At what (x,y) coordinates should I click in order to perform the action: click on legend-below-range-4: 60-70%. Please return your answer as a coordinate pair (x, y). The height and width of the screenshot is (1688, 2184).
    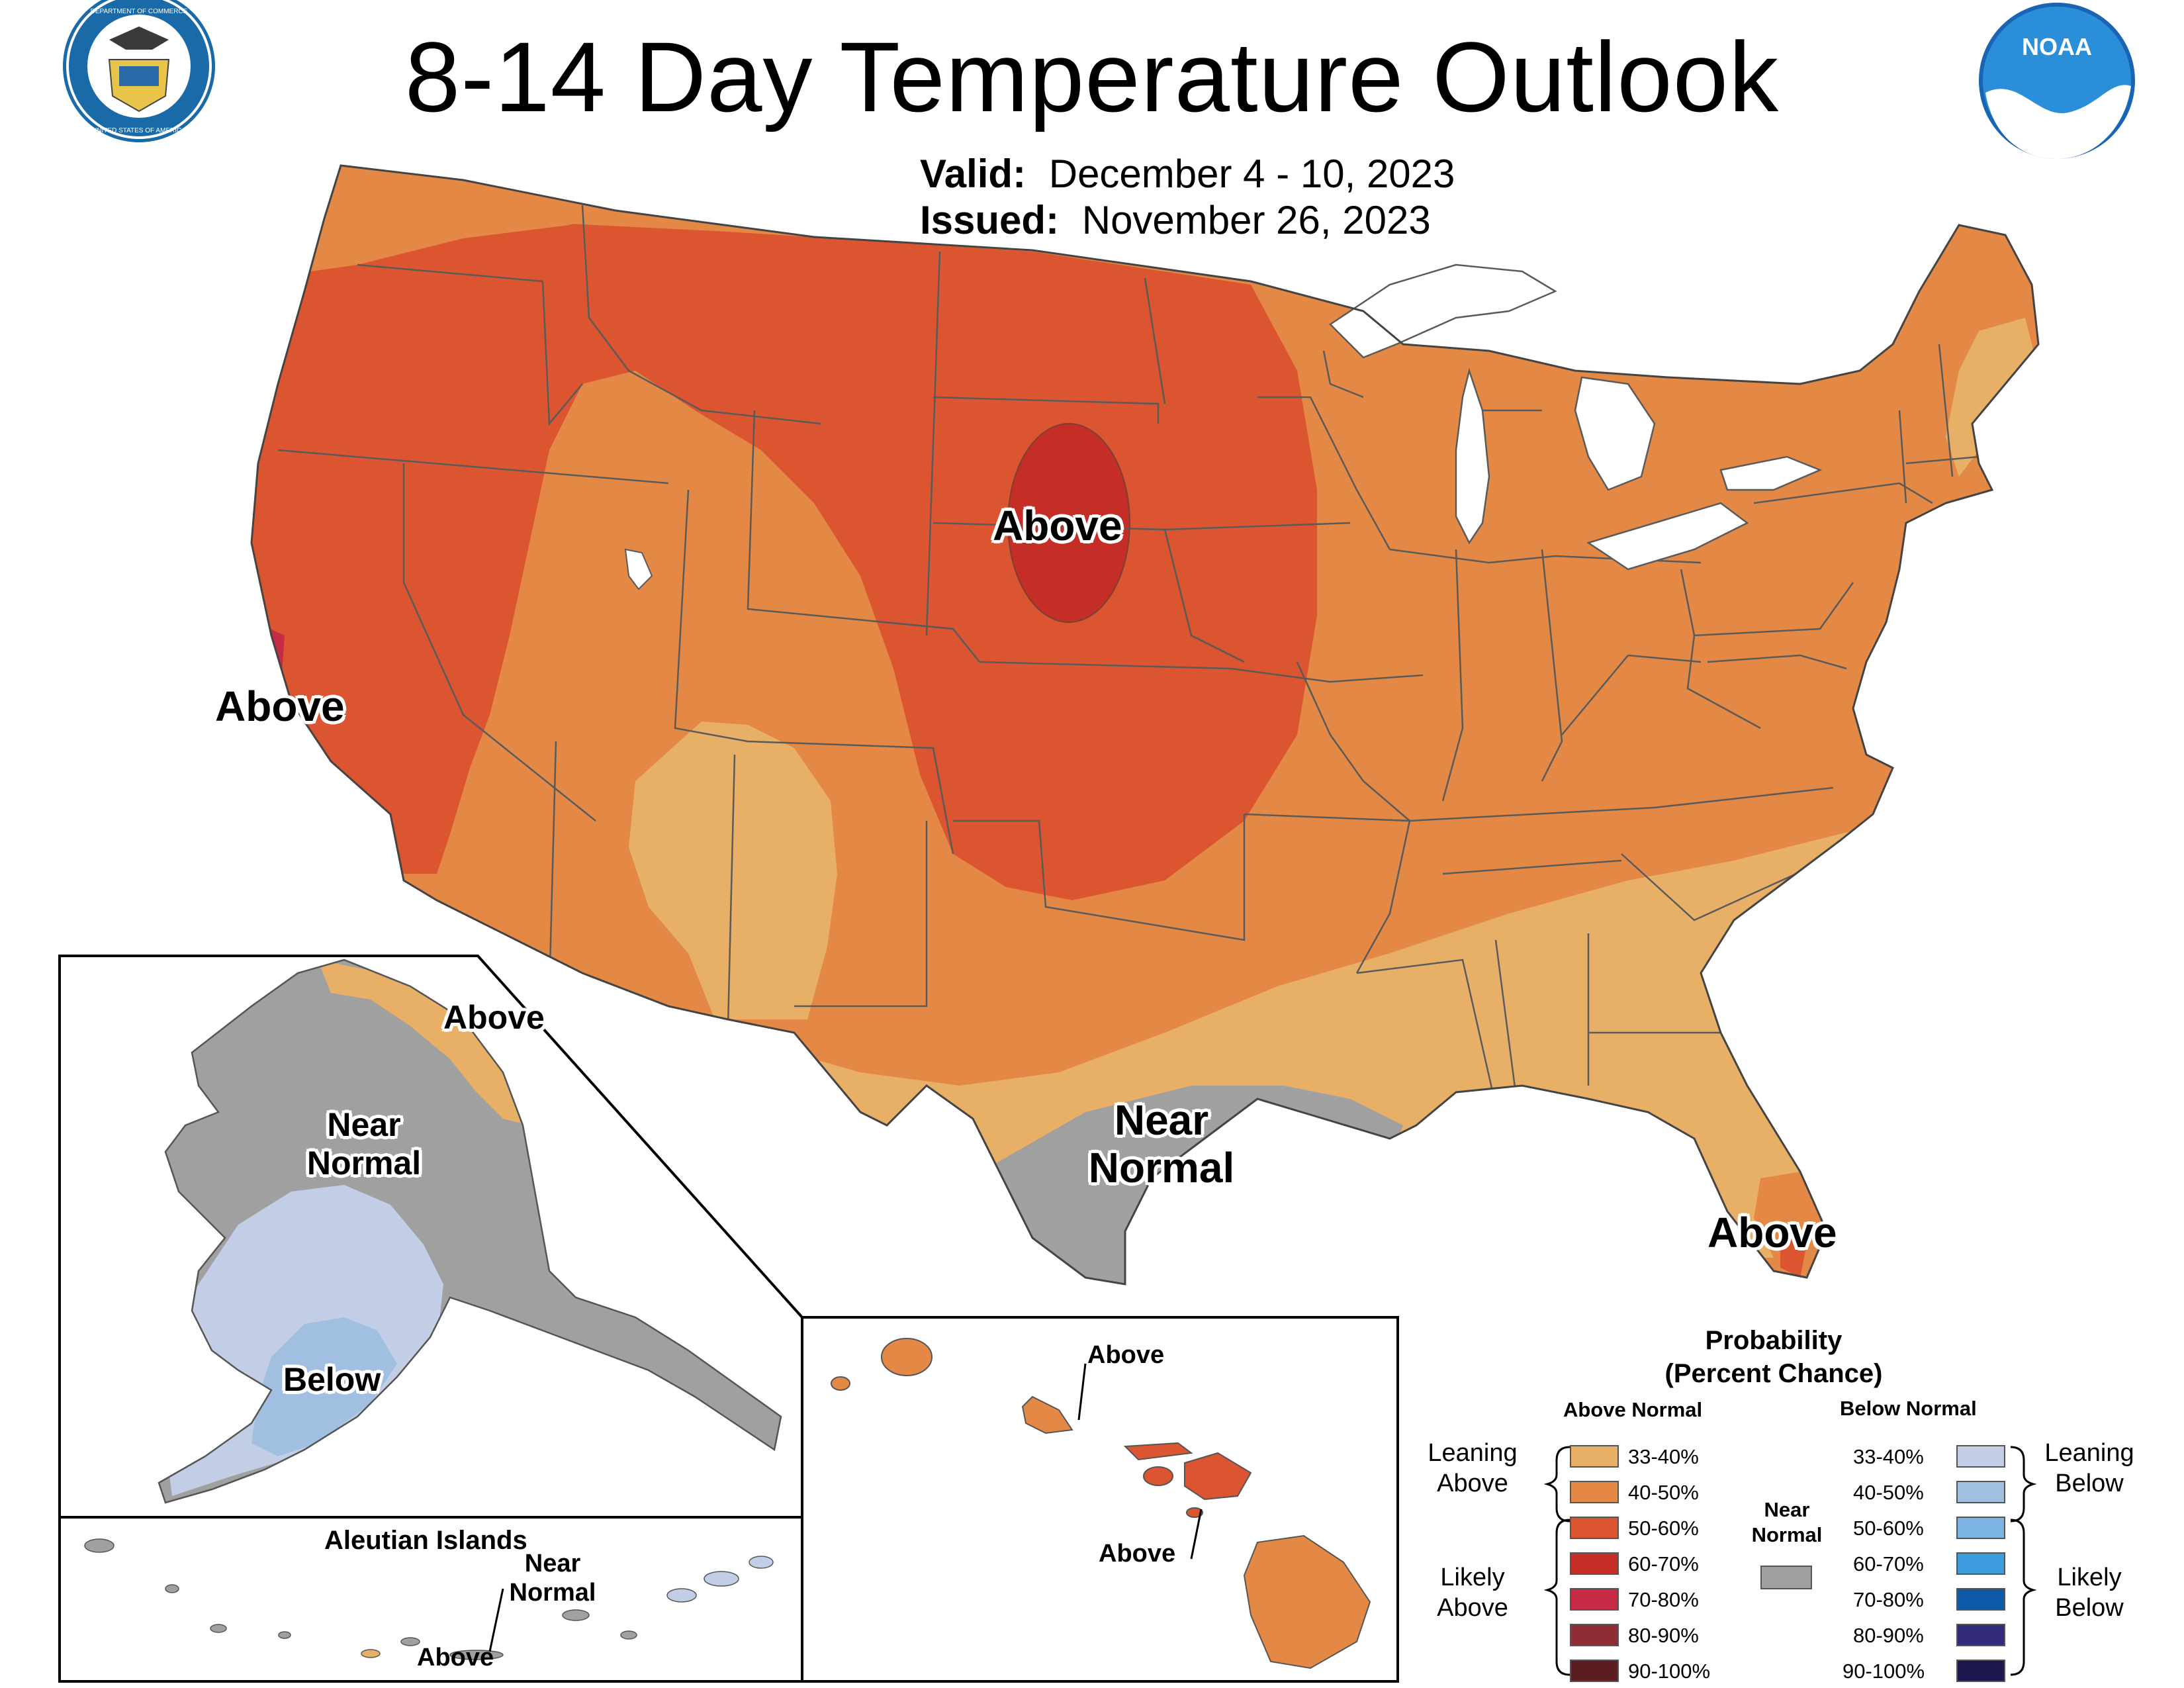
    Looking at the image, I should click on (1888, 1563).